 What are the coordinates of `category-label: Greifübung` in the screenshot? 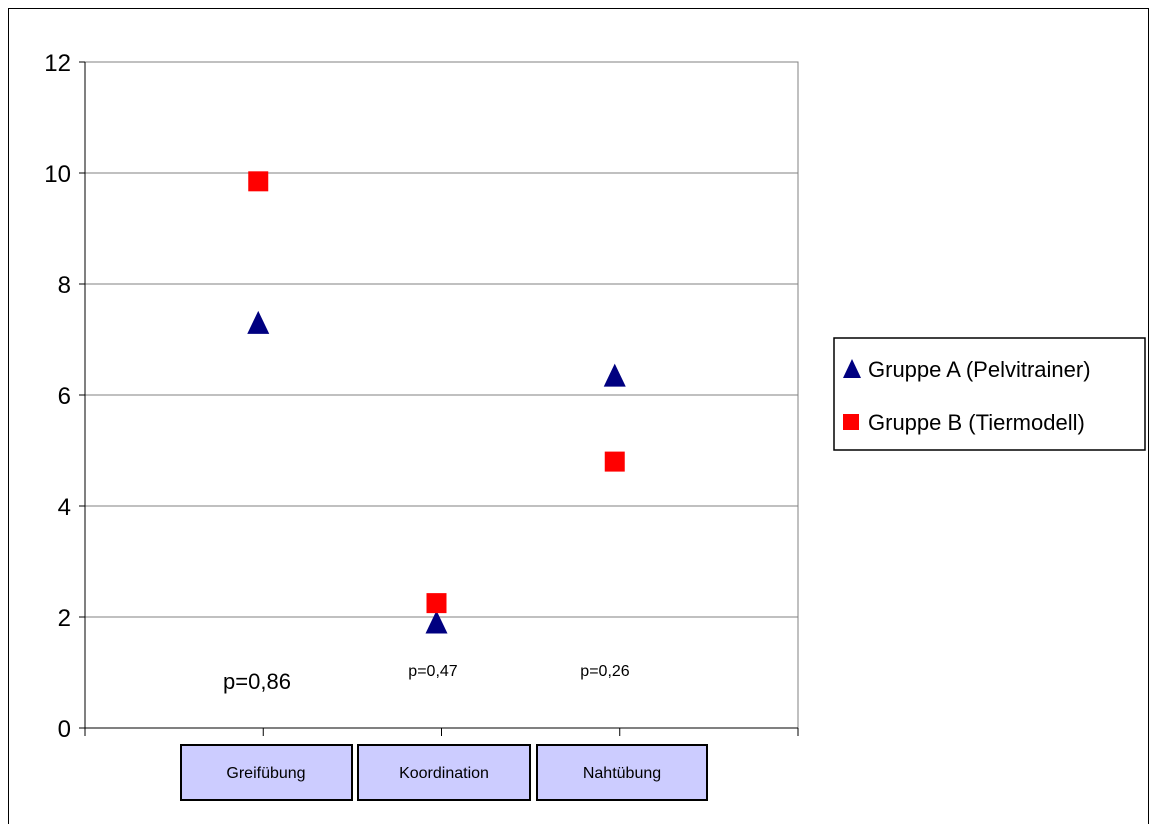 It's located at (265, 773).